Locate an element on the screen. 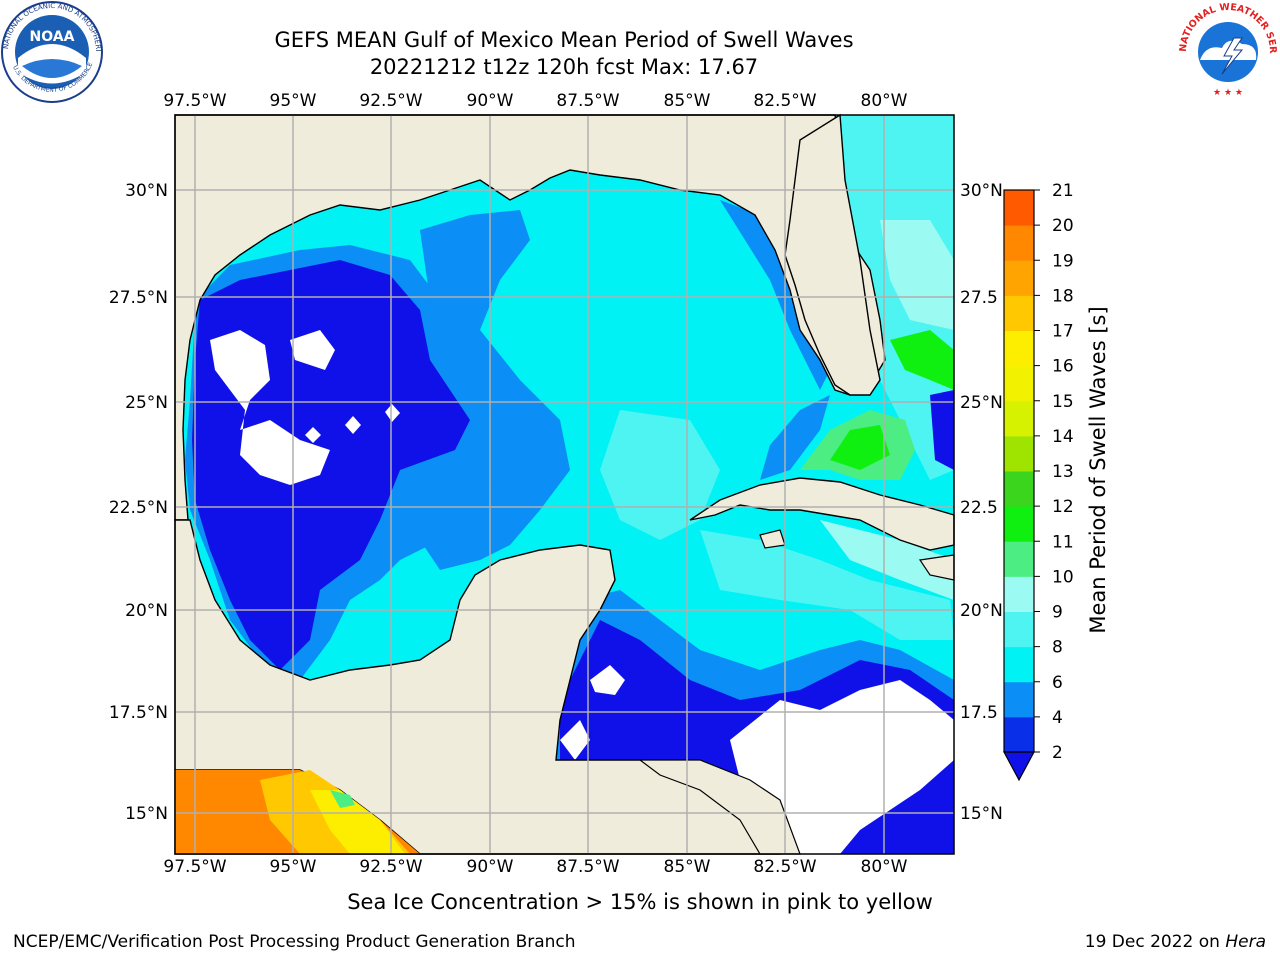 This screenshot has height=960, width=1280. lat-tick-right-4: 20°N is located at coordinates (981, 611).